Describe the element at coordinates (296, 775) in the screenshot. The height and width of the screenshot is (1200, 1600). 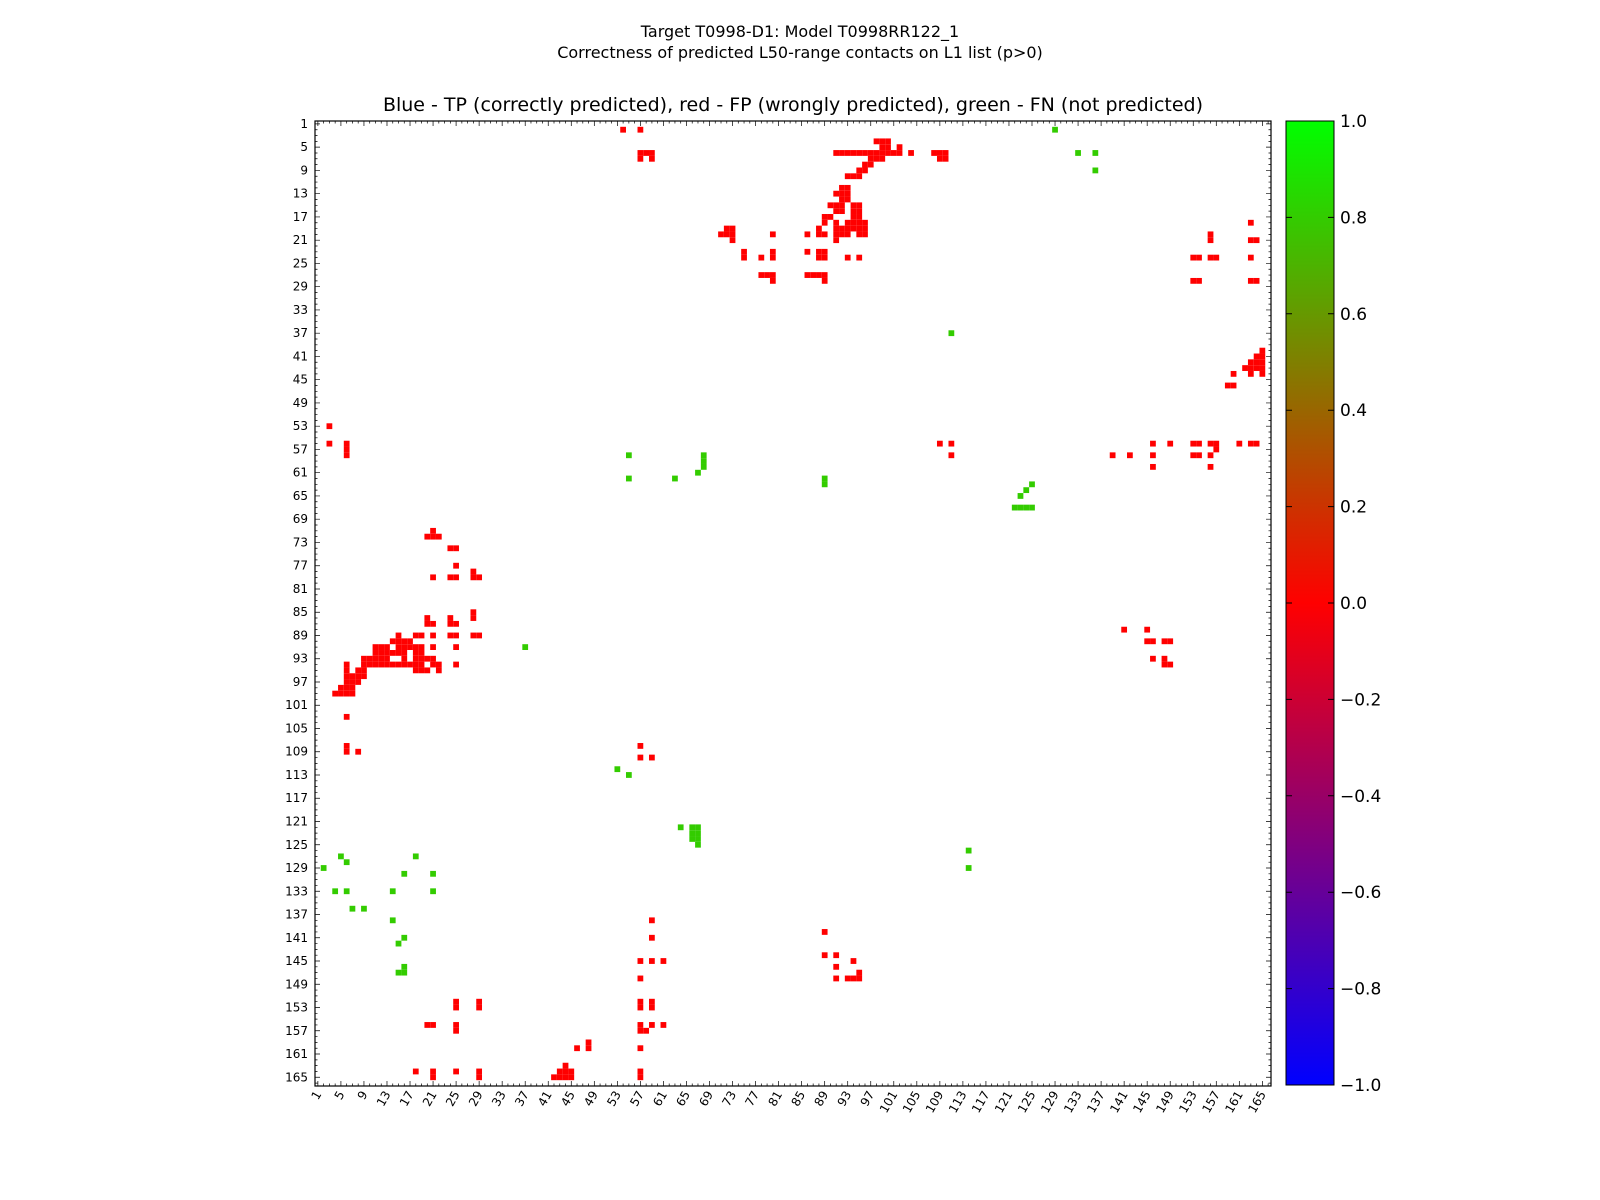
I see `y-tick-label: 113` at that location.